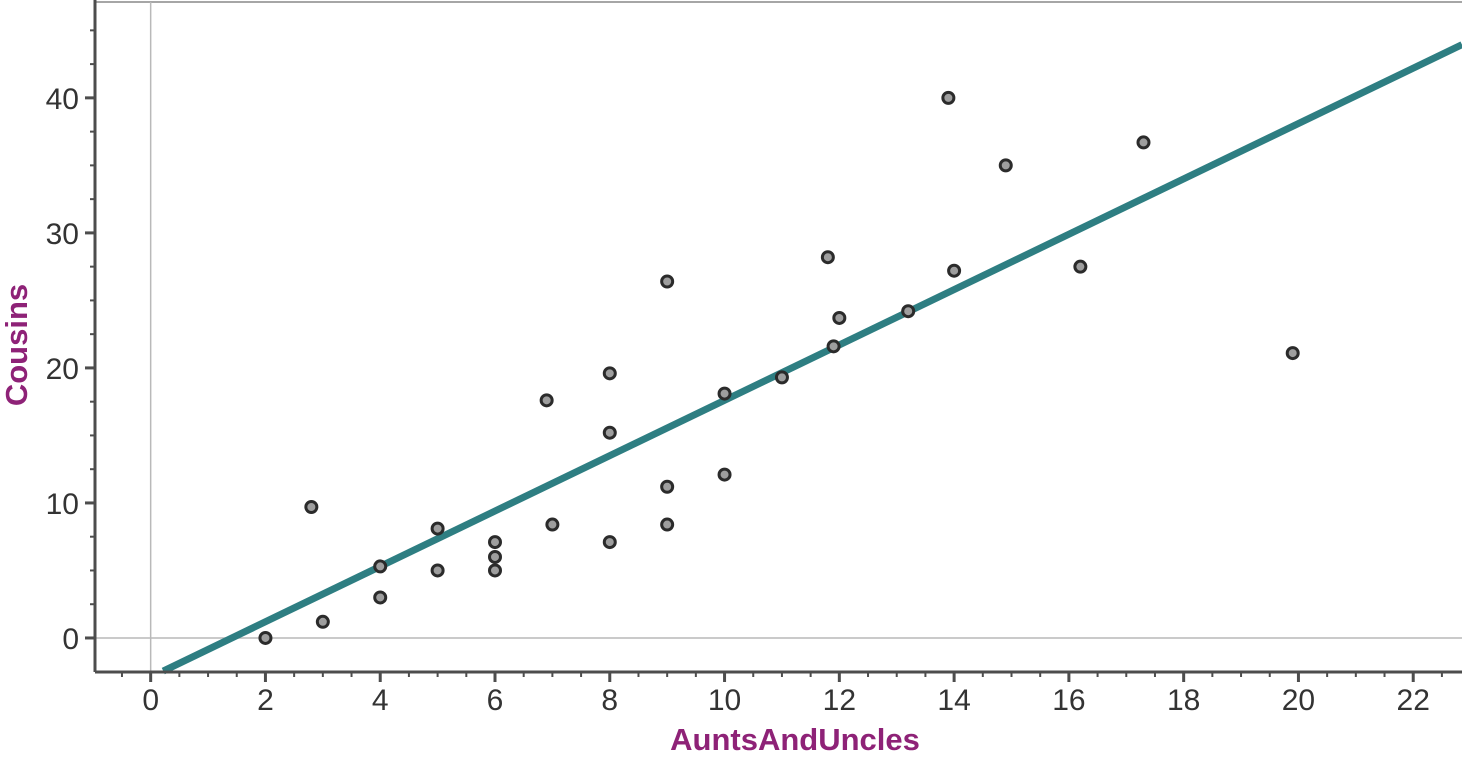 This screenshot has width=1462, height=760. I want to click on y-axis-title: Cousins, so click(17, 345).